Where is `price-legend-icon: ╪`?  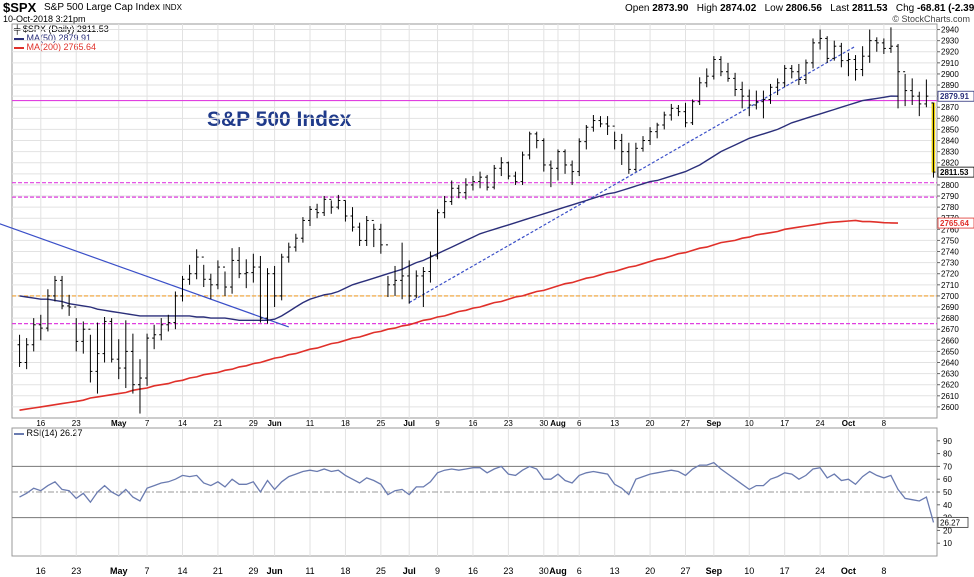
price-legend-icon: ╪ is located at coordinates (17, 29).